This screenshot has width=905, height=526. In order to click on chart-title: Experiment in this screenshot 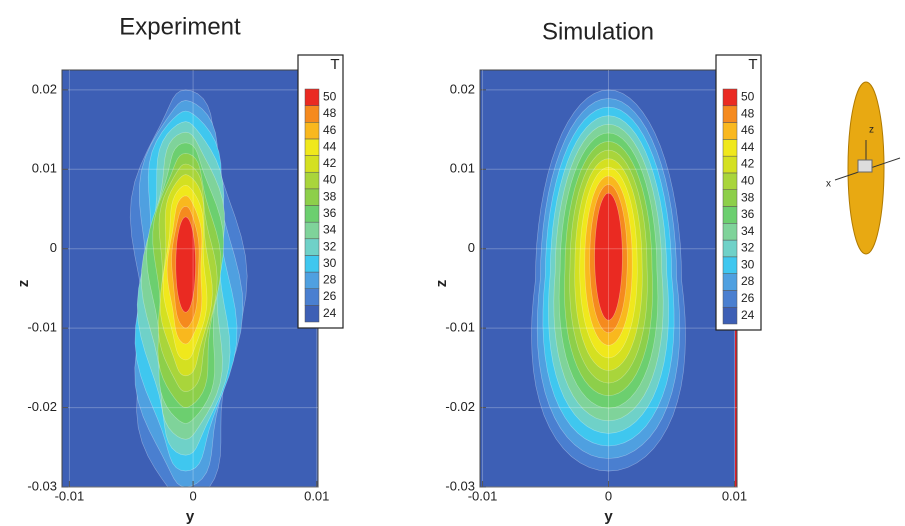, I will do `click(180, 26)`.